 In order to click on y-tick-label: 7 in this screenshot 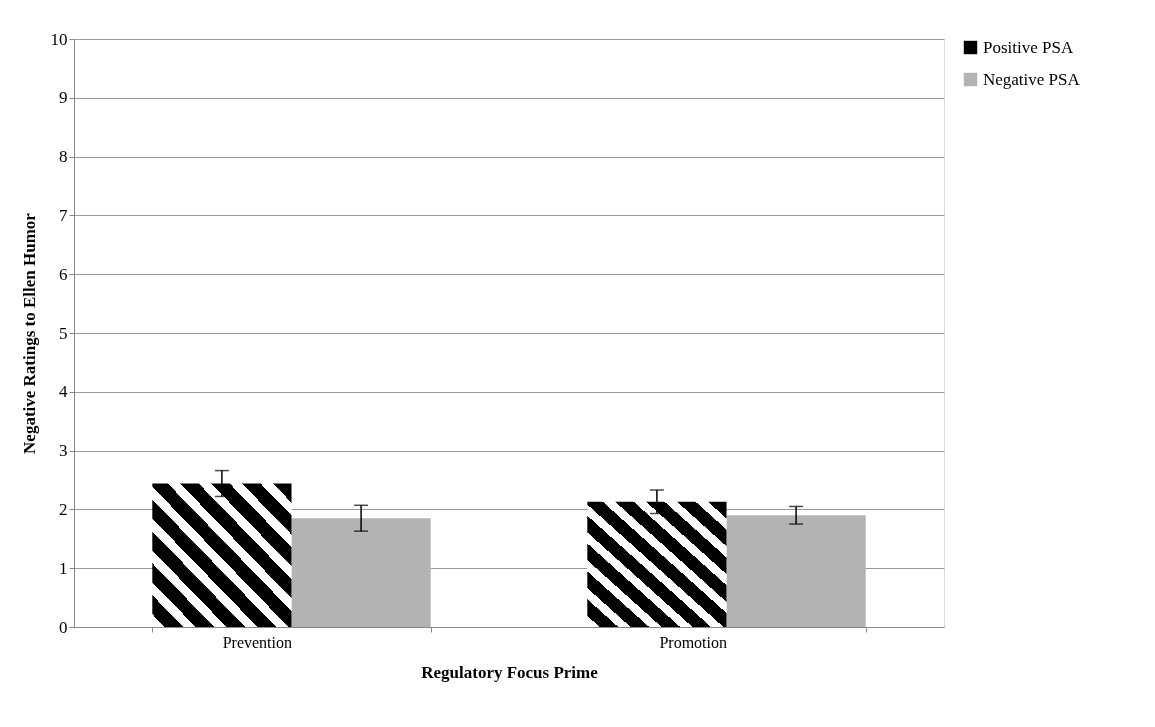, I will do `click(63, 215)`.